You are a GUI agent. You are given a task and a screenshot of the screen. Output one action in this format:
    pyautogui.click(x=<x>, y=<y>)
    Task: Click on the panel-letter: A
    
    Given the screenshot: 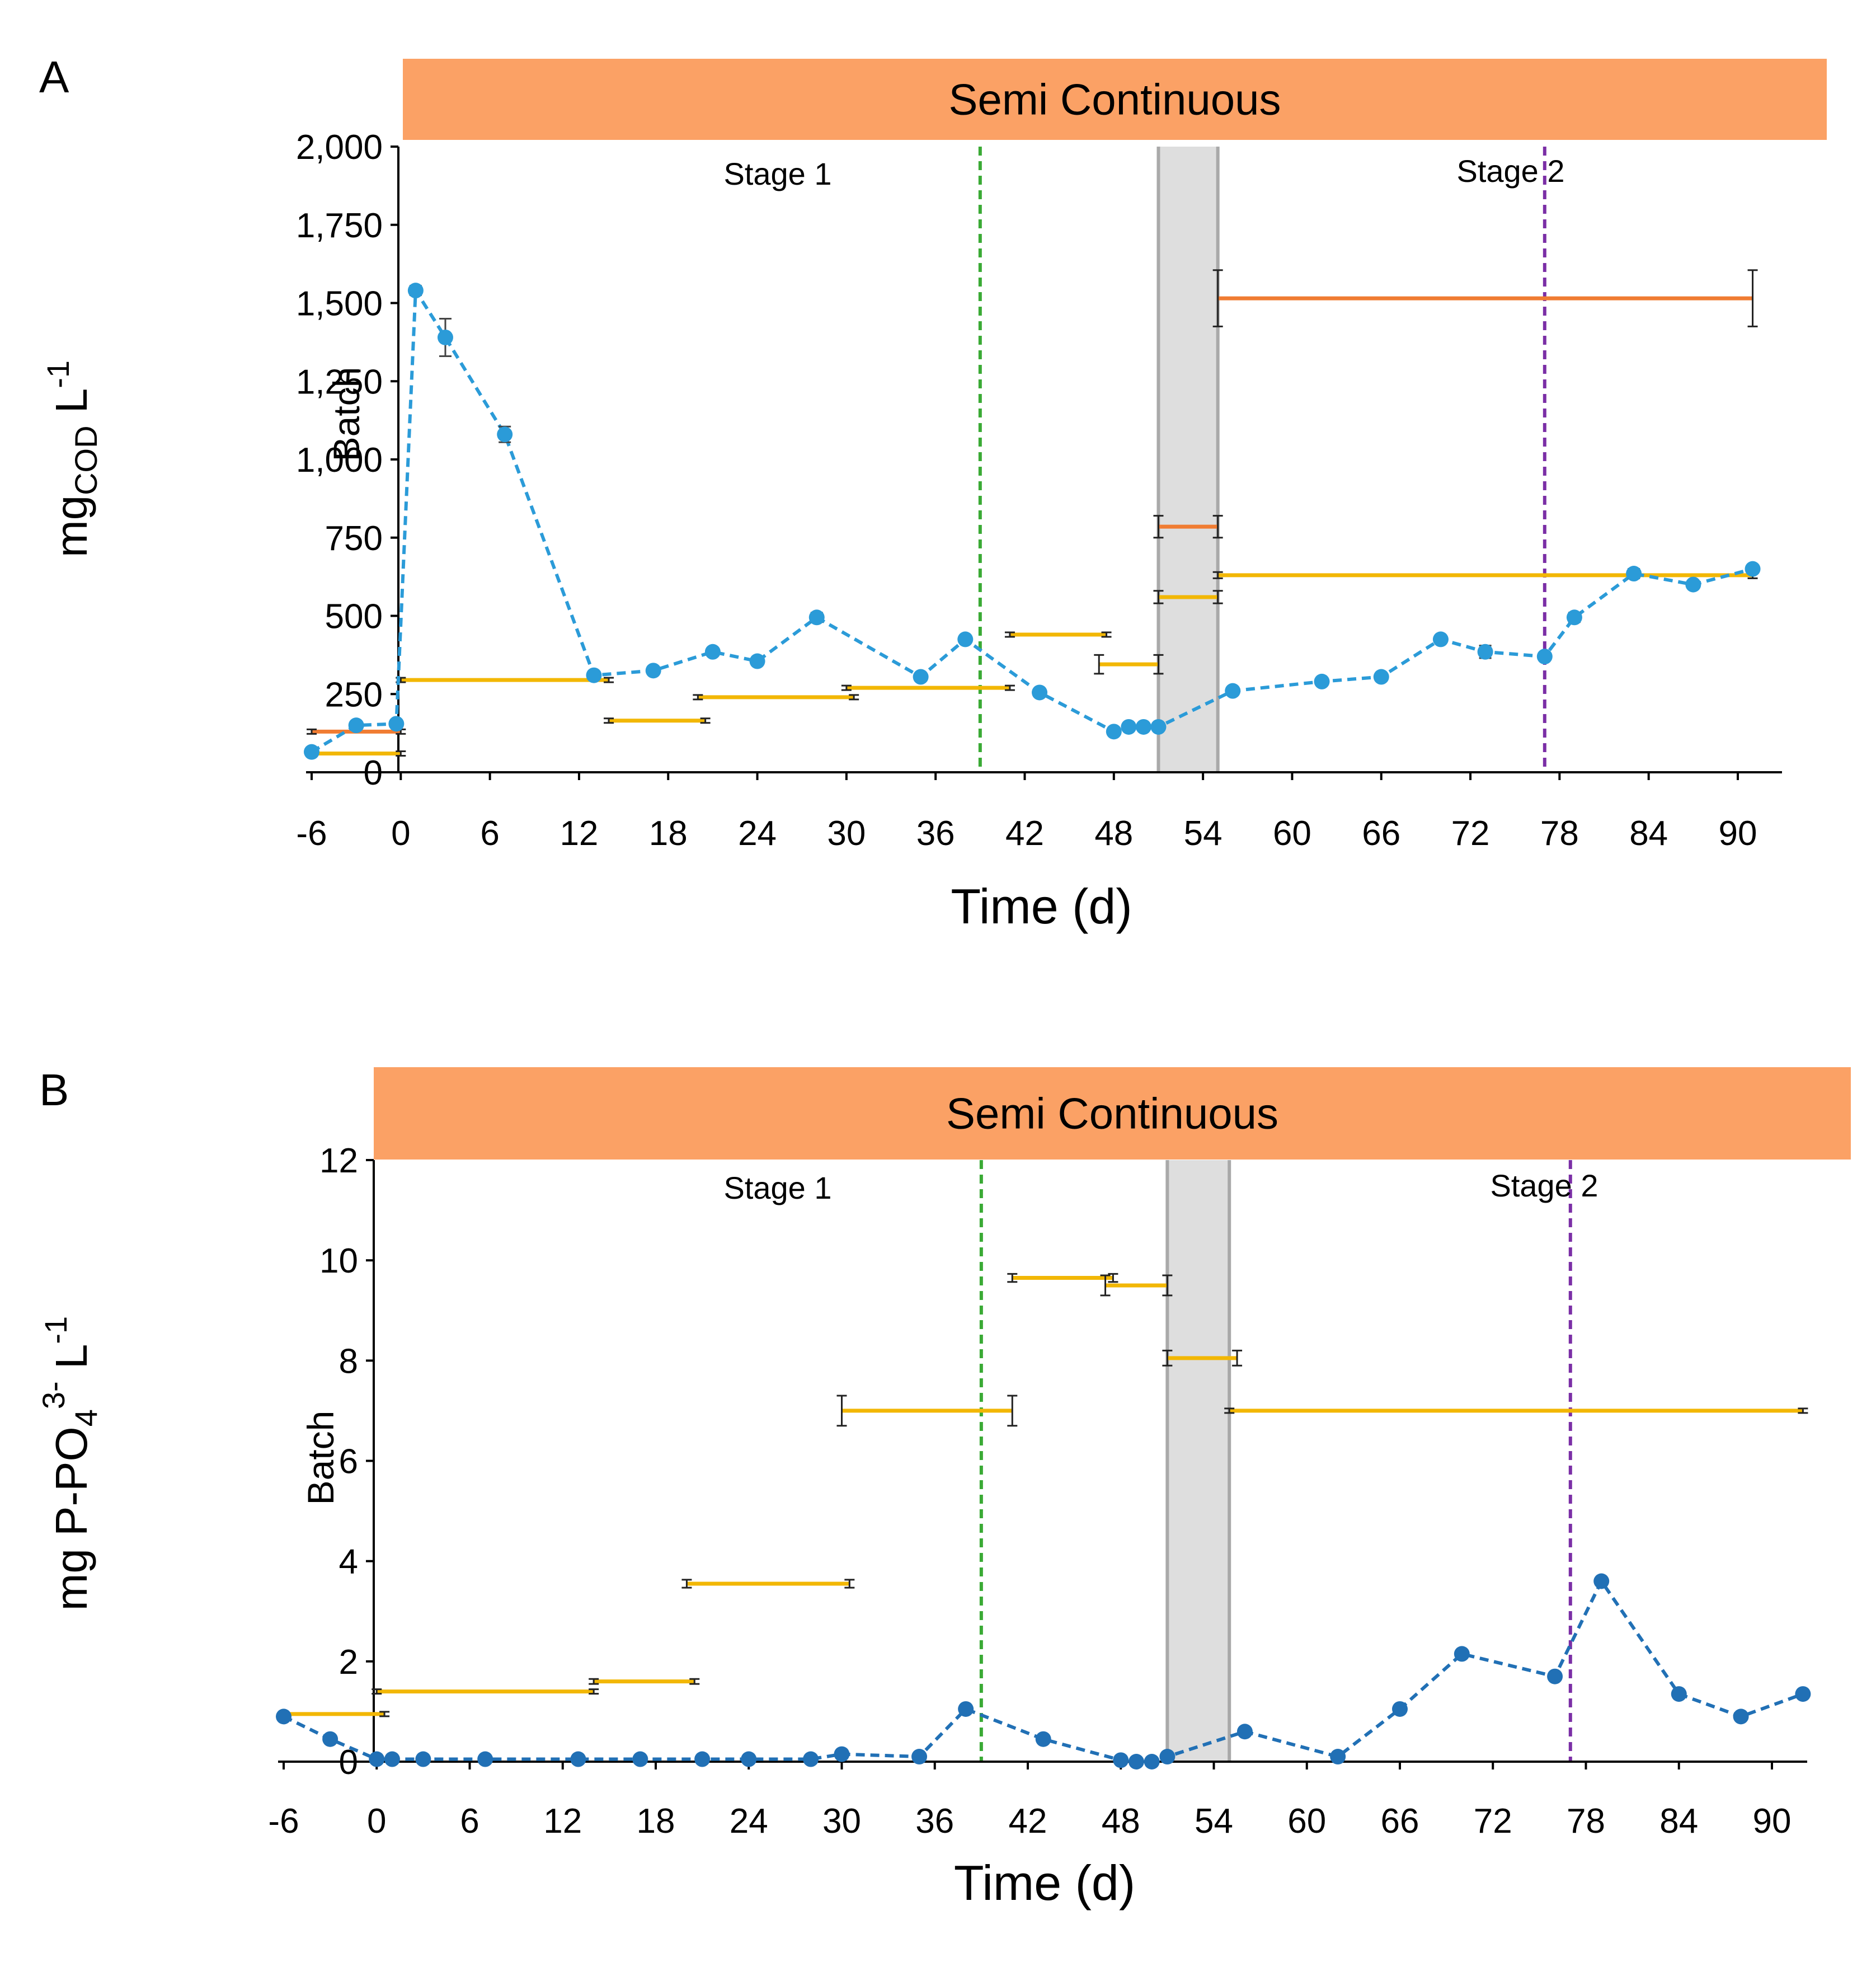 What is the action you would take?
    pyautogui.click(x=54, y=77)
    